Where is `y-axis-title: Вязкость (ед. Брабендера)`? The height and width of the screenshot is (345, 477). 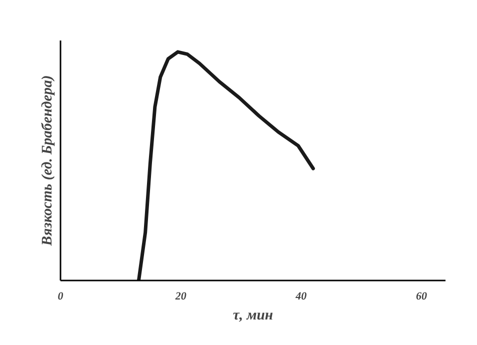 y-axis-title: Вязкость (ед. Брабендера) is located at coordinates (48, 161).